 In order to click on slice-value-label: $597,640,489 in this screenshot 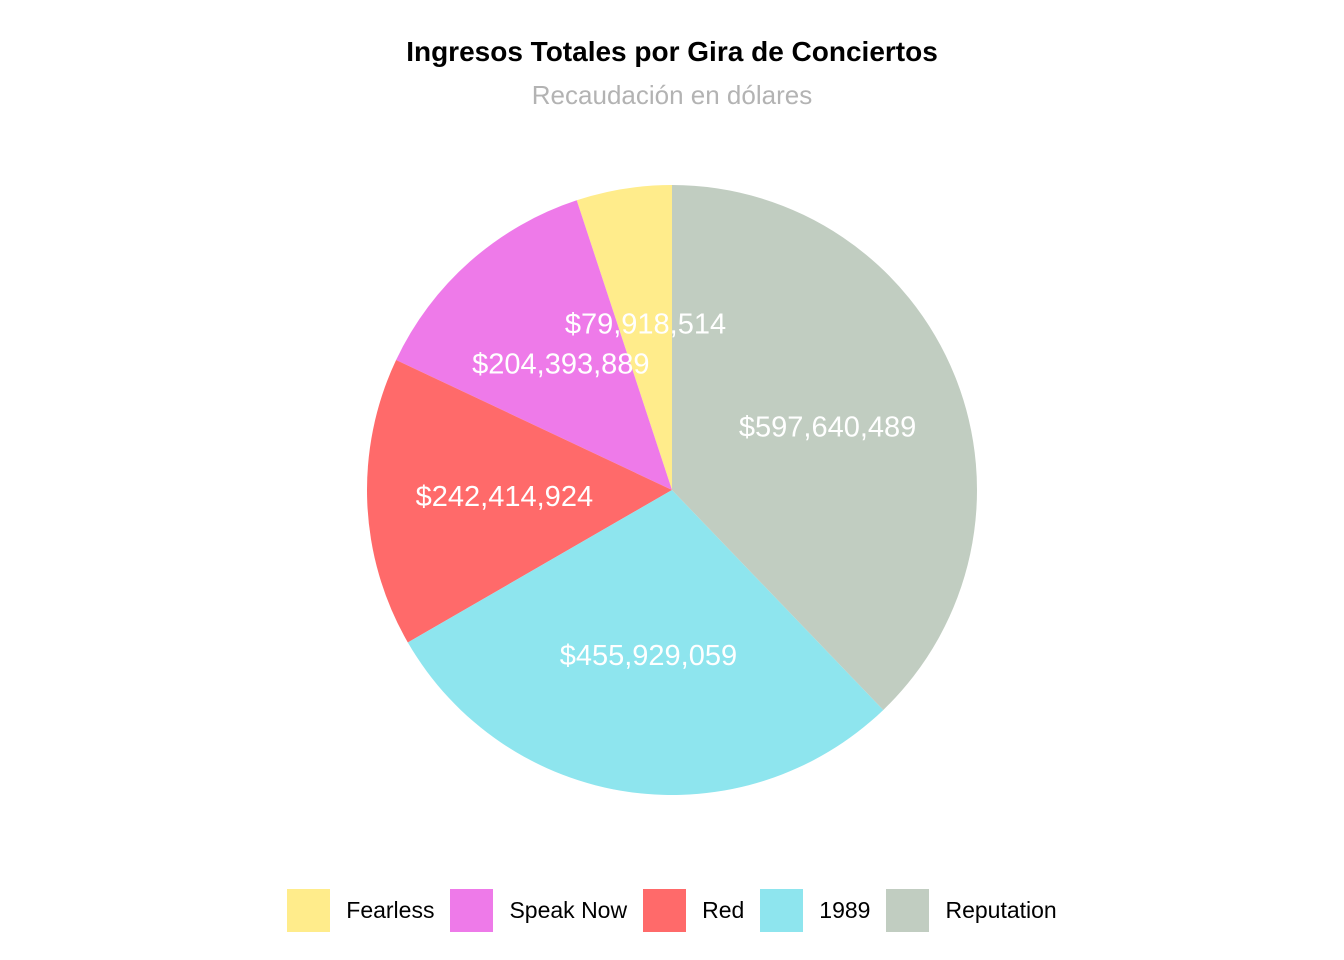, I will do `click(827, 427)`.